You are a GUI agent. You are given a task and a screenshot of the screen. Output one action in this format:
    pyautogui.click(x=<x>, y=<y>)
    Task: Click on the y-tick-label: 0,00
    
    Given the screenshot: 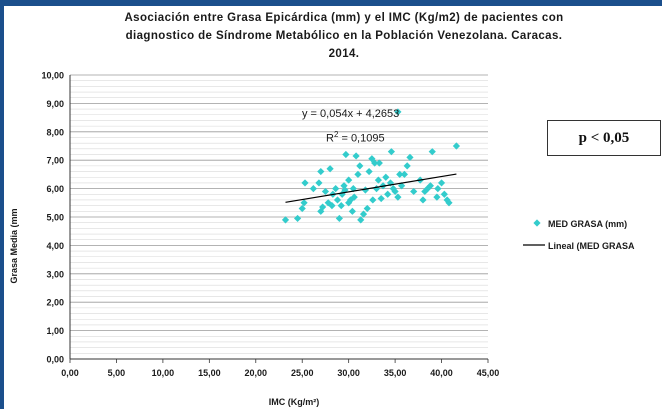 What is the action you would take?
    pyautogui.click(x=55, y=360)
    